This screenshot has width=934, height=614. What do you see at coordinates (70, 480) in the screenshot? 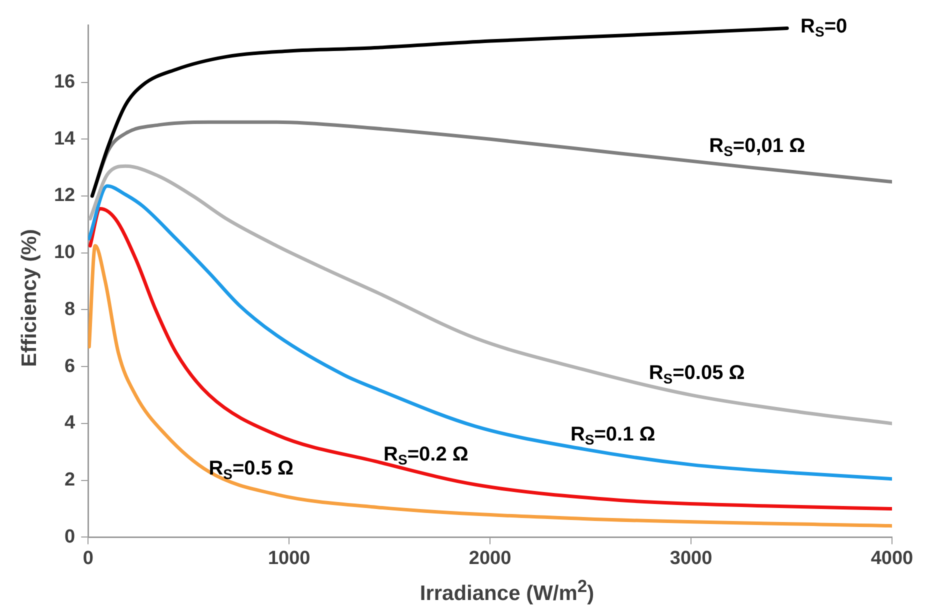
I see `y-tick-label: 2` at bounding box center [70, 480].